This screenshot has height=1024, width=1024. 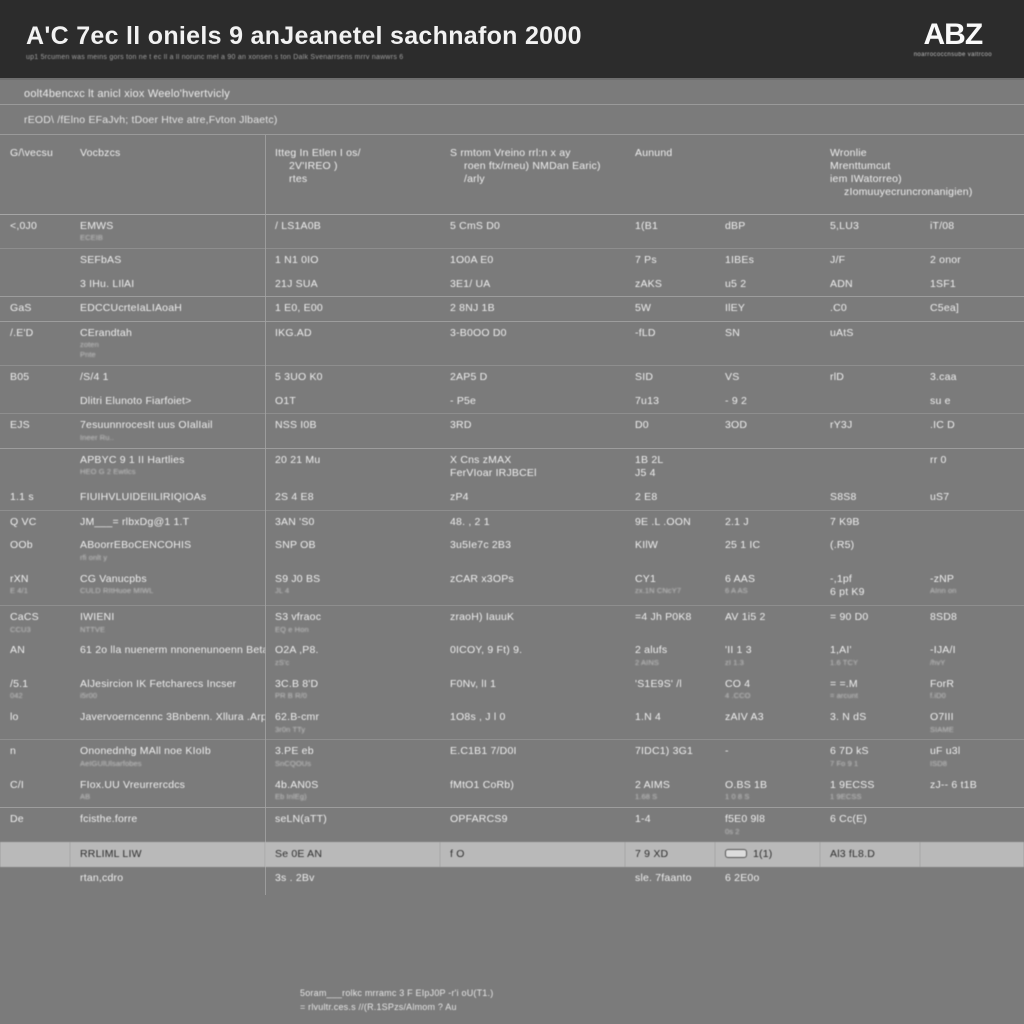 I want to click on table-cell: 3 IHu. LIlAI, so click(x=167, y=285).